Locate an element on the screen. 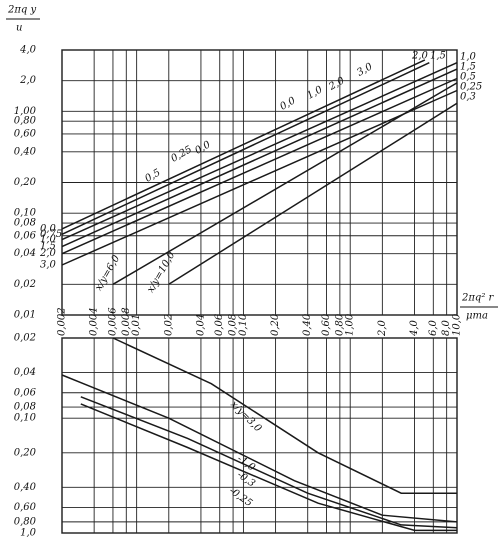 This screenshot has height=545, width=500. x-tick-label: 0,10 is located at coordinates (243, 324).